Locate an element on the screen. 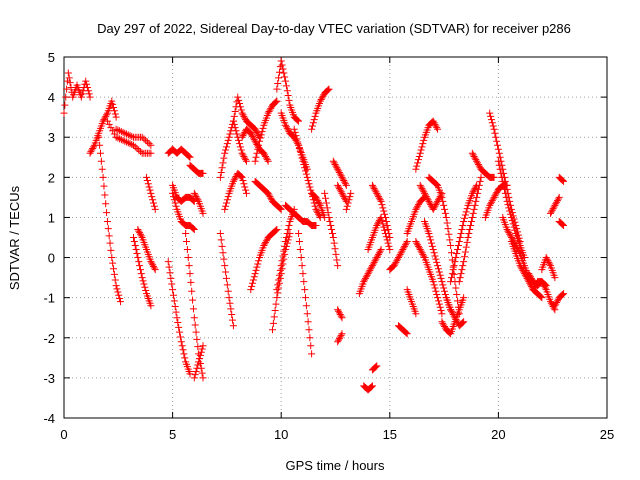 The image size is (640, 480). x-tick-label: 0 is located at coordinates (63, 434).